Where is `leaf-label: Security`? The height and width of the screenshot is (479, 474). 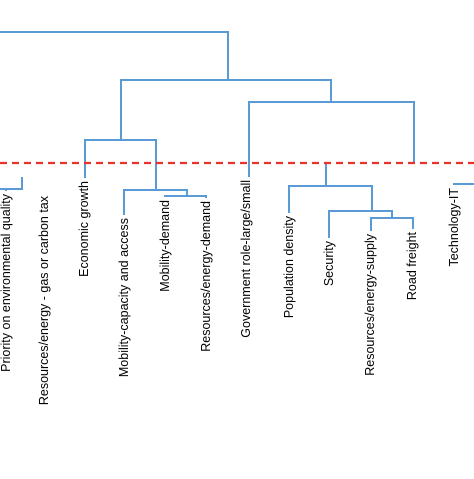
leaf-label: Security is located at coordinates (329, 263).